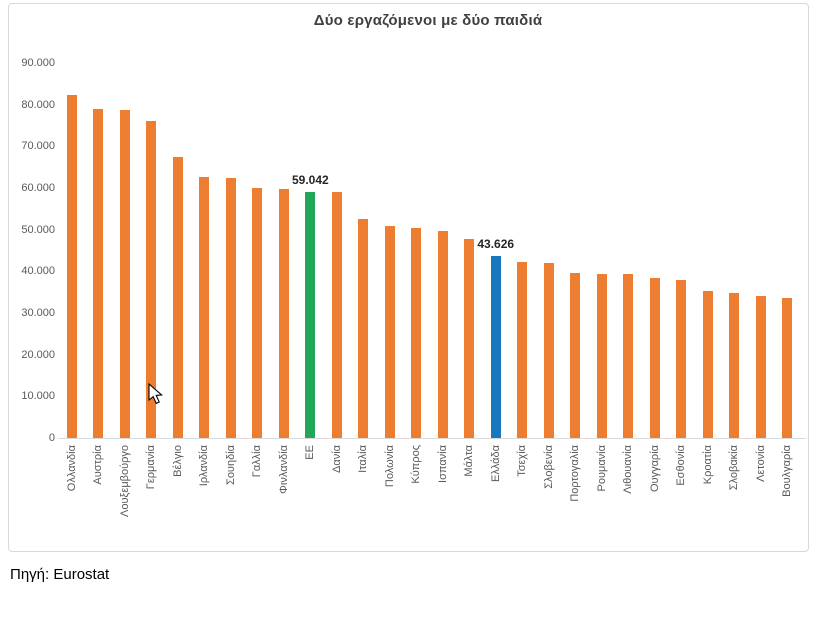  I want to click on category-label: Ελλάδα, so click(495, 464).